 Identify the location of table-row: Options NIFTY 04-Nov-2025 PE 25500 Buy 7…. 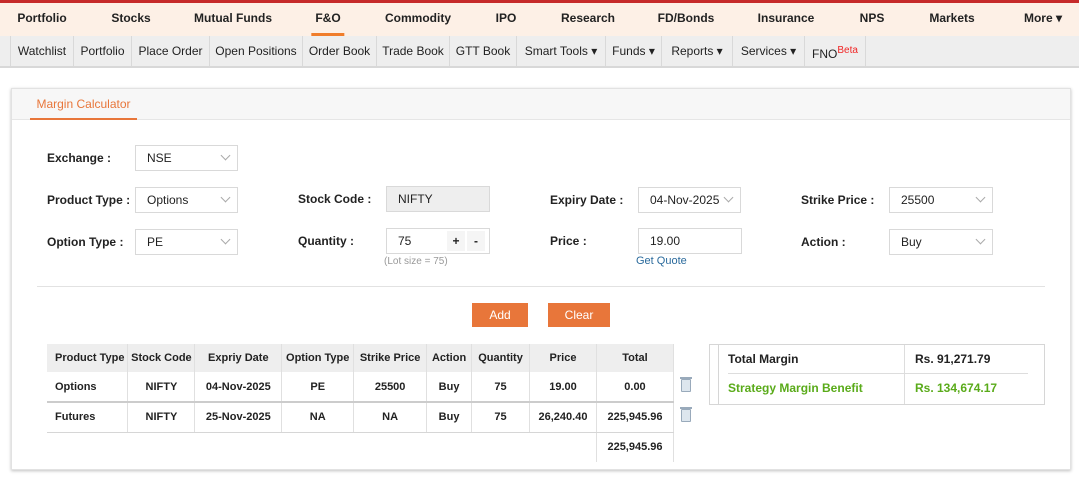
(361, 387).